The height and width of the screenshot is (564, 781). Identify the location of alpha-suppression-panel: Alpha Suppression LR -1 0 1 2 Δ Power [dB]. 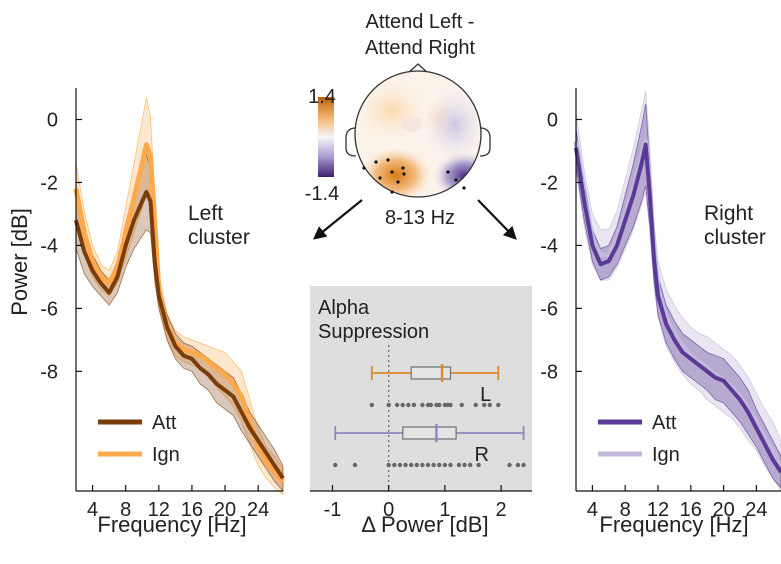
(421, 411).